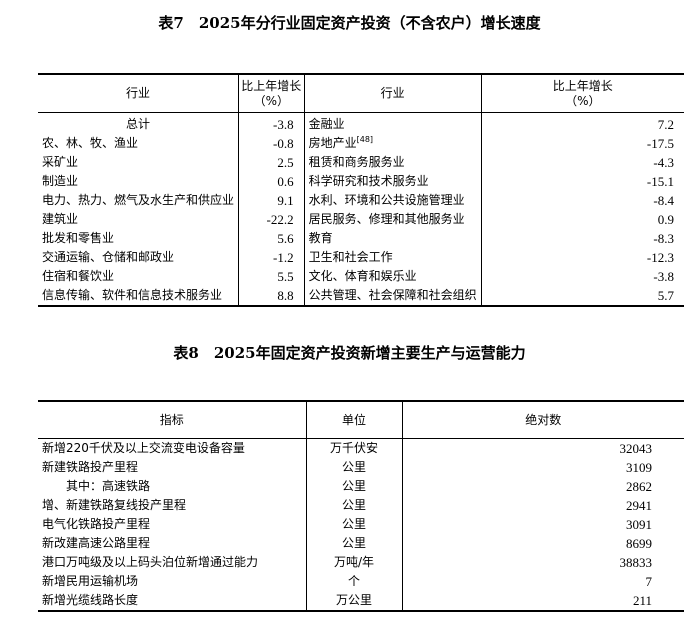 The height and width of the screenshot is (628, 699). I want to click on indicator-name: 增、新建铁路复线投产里程, so click(172, 505).